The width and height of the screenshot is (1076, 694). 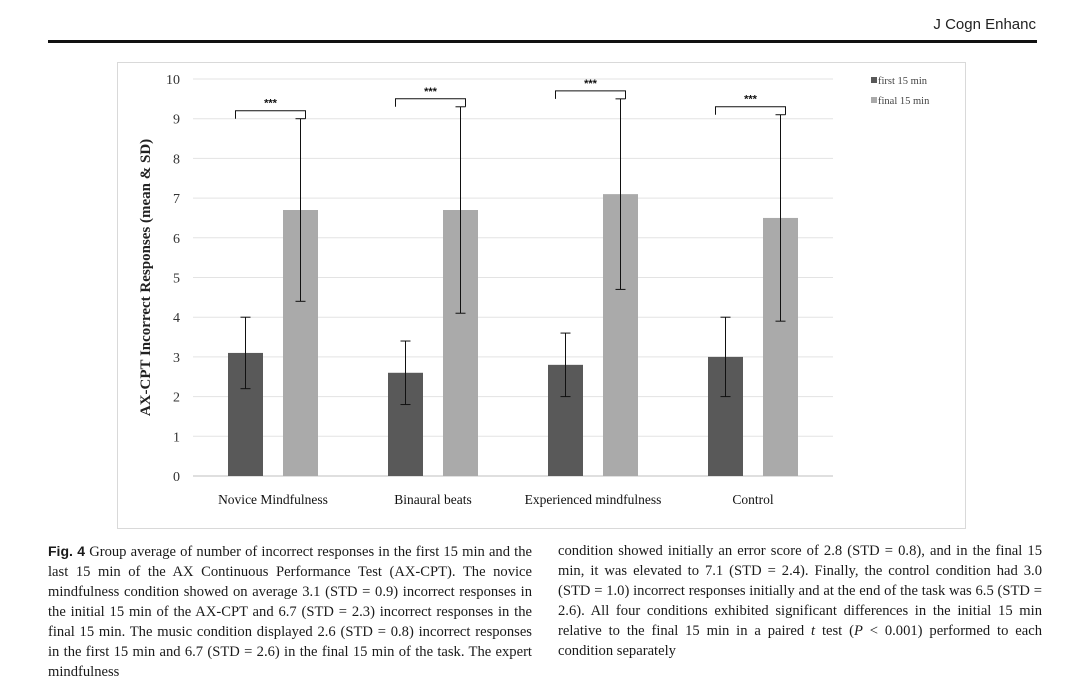 What do you see at coordinates (176, 120) in the screenshot?
I see `y-tick-label: 9` at bounding box center [176, 120].